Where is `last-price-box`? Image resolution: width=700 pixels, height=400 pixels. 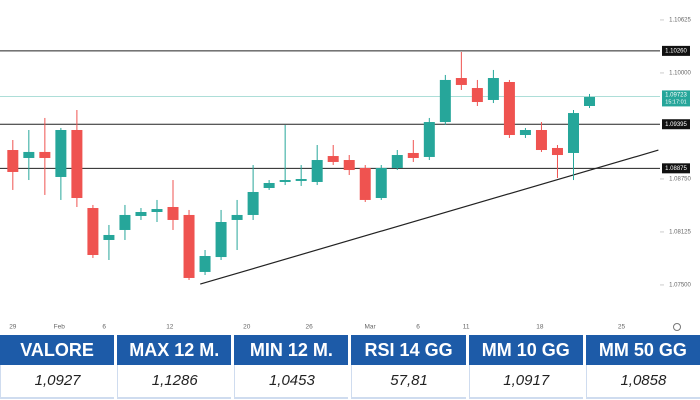 last-price-box is located at coordinates (676, 98).